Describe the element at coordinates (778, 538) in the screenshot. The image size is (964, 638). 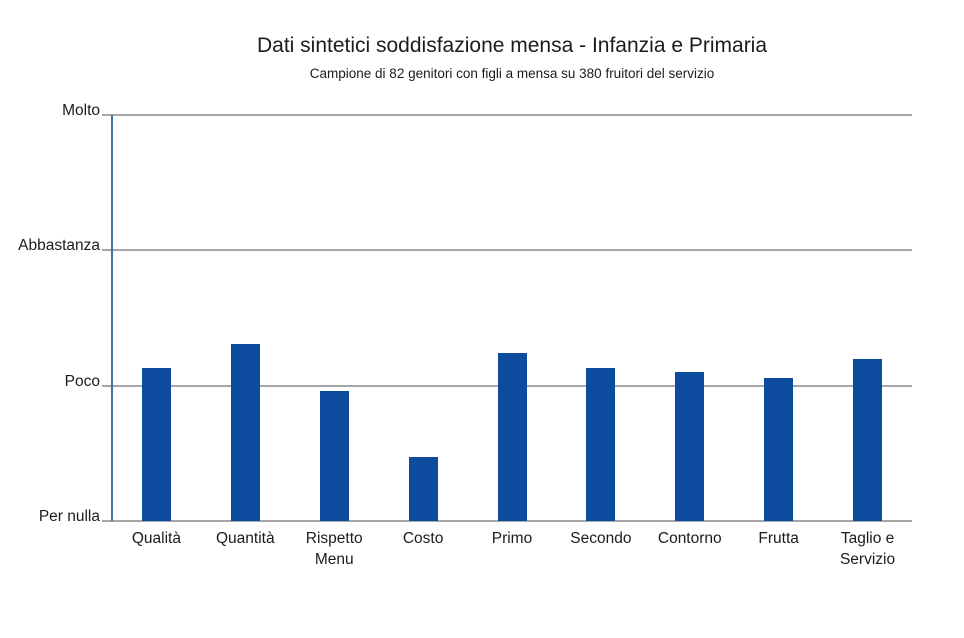
I see `x-axis-label: Frutta` at that location.